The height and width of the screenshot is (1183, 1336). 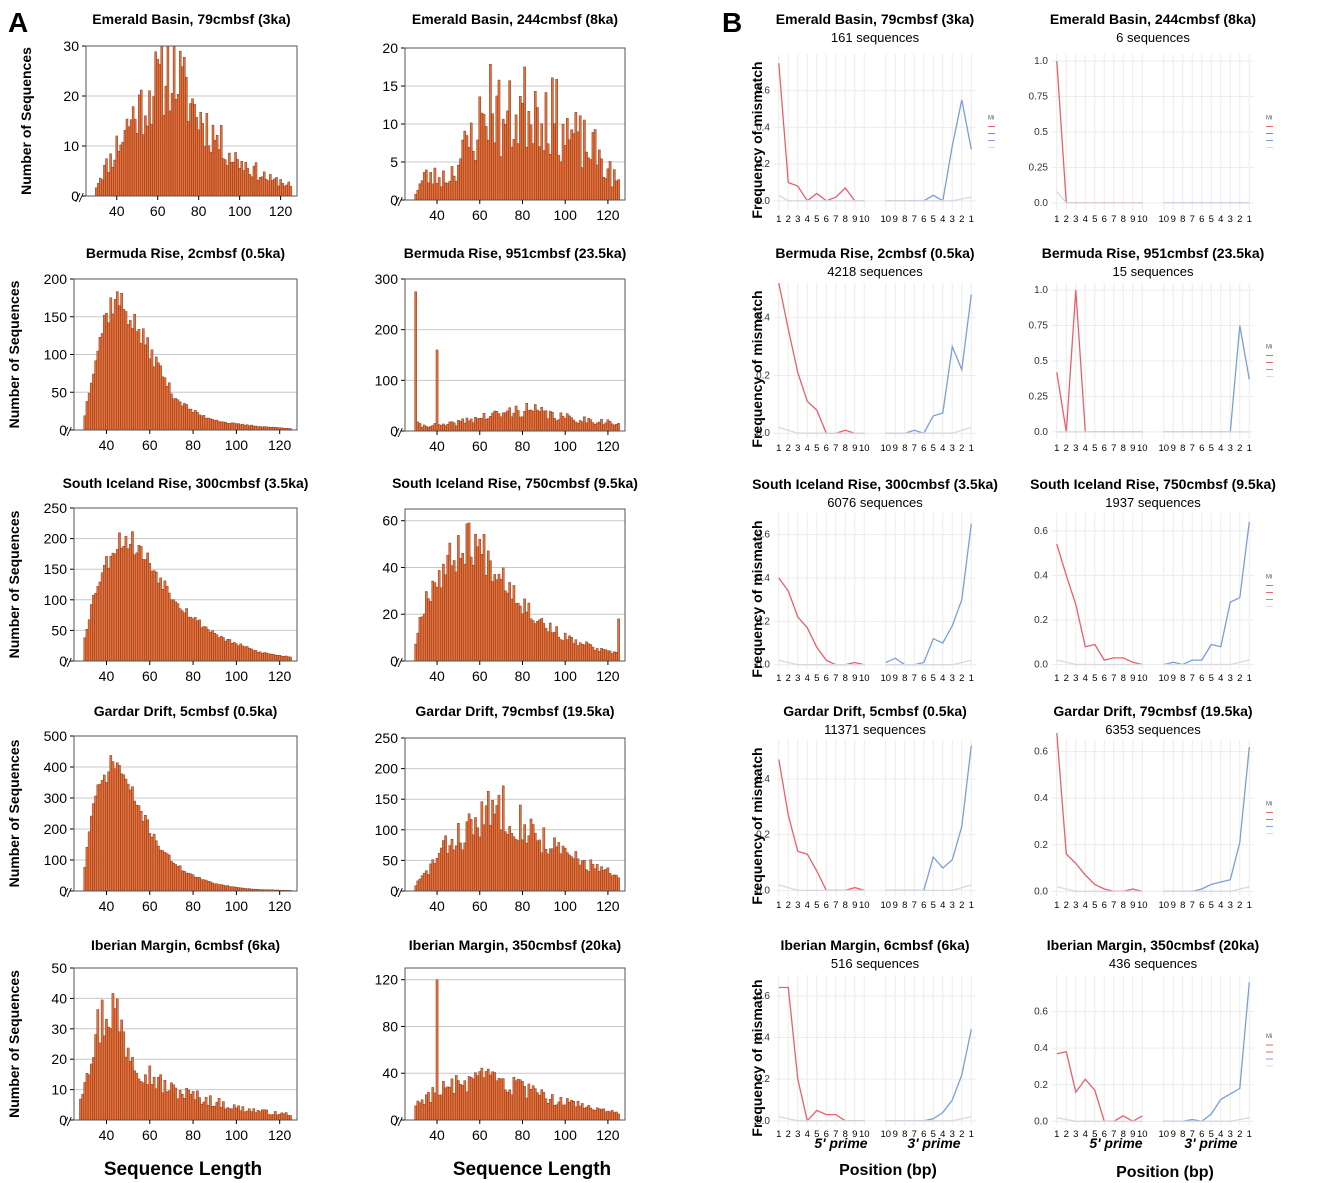 I want to click on histogram-ylabel: Number of Sequences, so click(x=14, y=813).